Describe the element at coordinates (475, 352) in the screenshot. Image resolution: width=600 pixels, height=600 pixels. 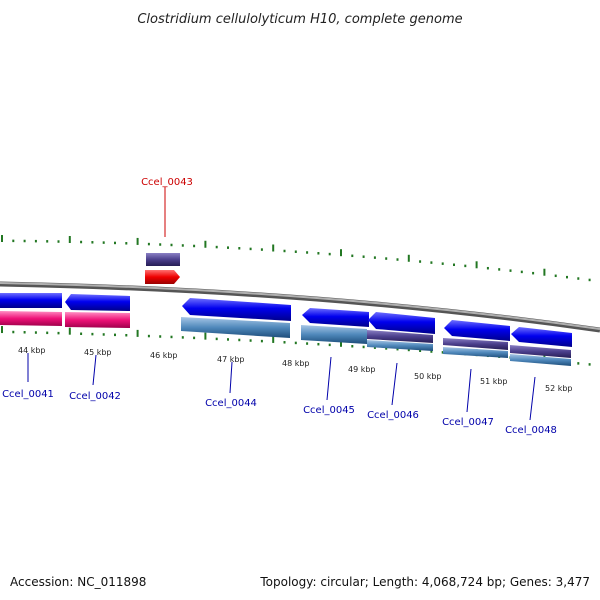
I see `gene-bar-ccel-0047-steel` at that location.